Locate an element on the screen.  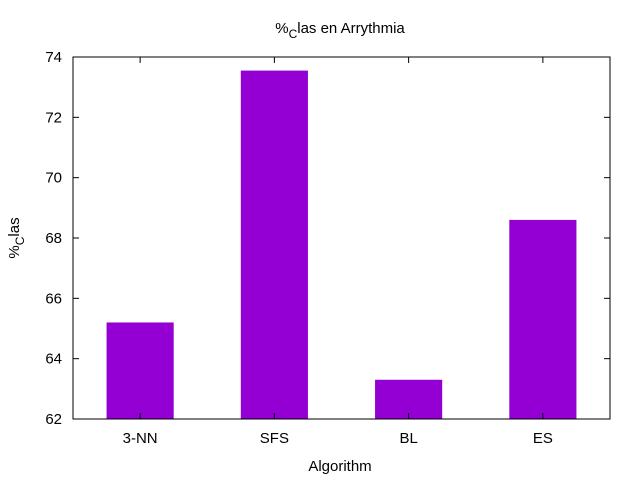
y-tick-label: 70 is located at coordinates (53, 178).